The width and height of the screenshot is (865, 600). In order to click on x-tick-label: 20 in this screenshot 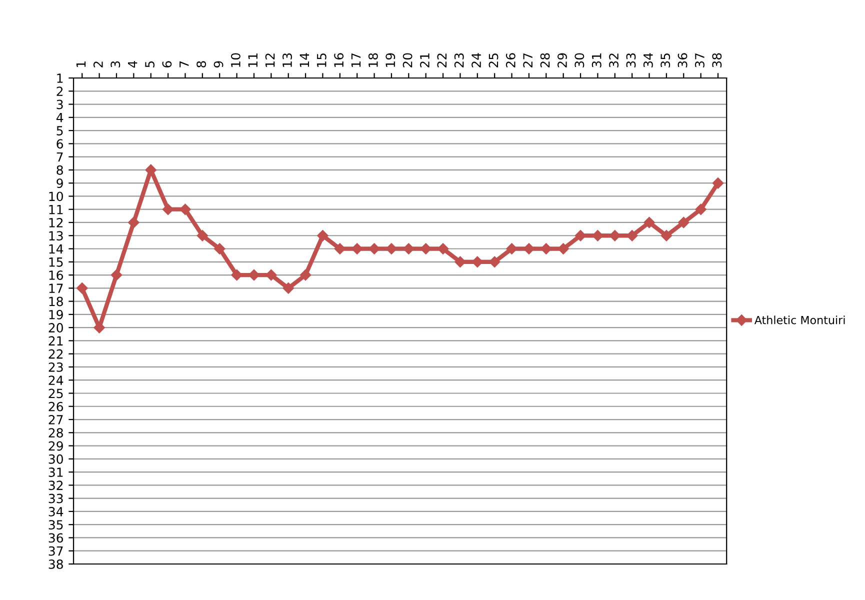, I will do `click(407, 60)`.